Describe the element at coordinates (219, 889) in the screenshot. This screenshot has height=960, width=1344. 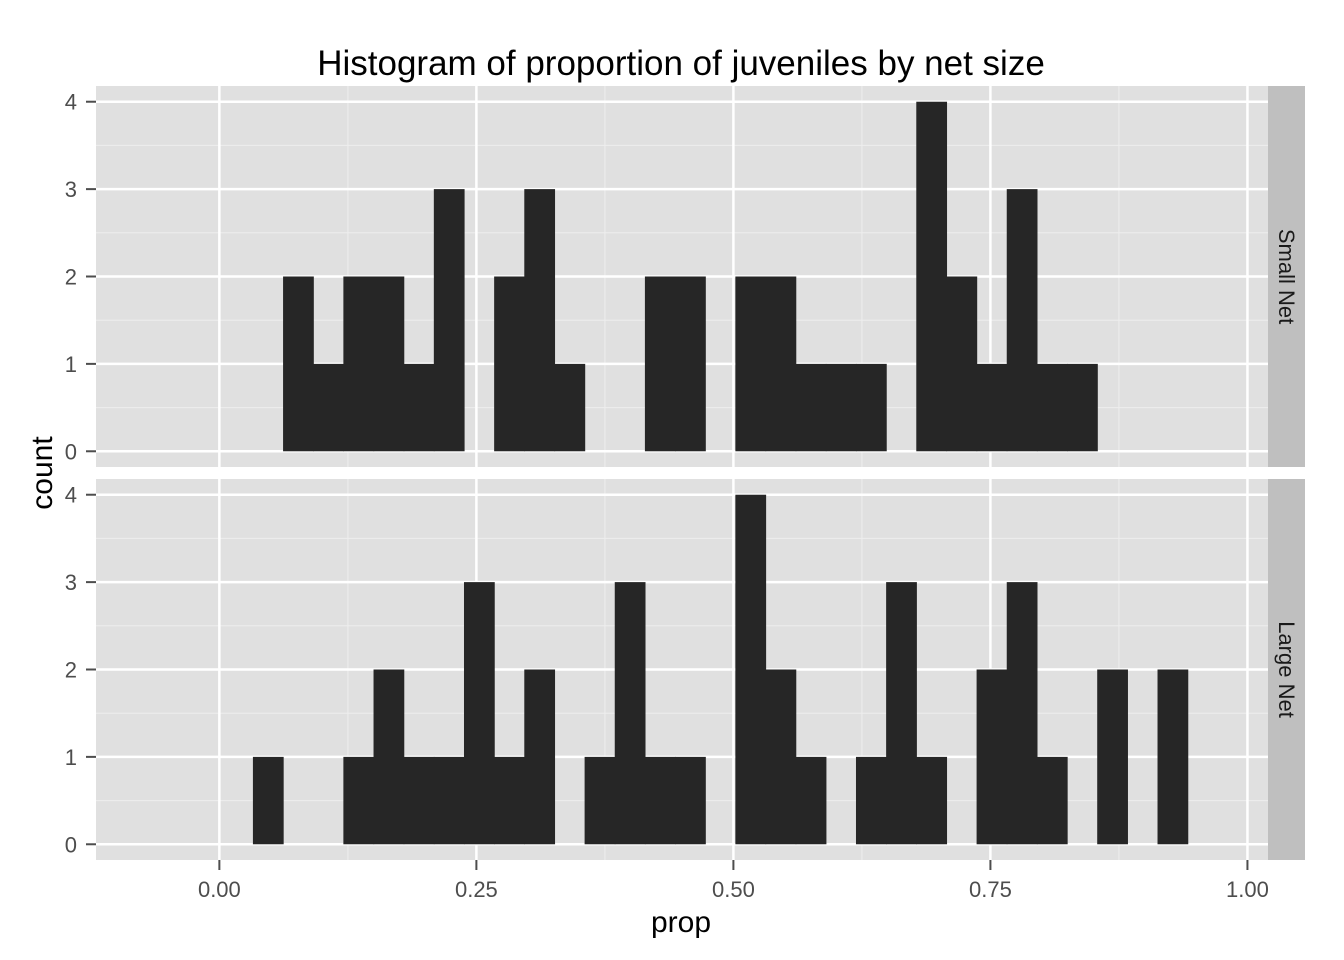
I see `x-tick-label: 0.00` at that location.